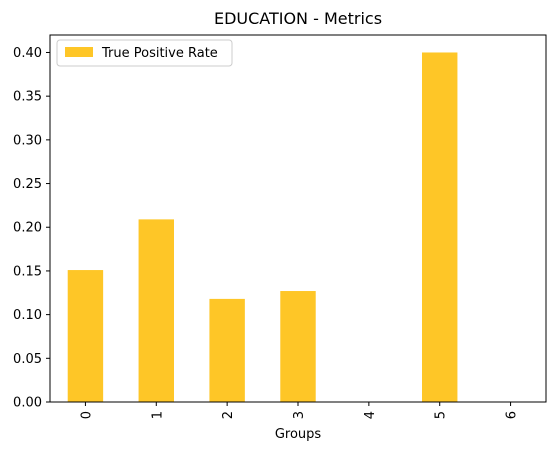  I want to click on y-tick-label: 0.30, so click(27, 140).